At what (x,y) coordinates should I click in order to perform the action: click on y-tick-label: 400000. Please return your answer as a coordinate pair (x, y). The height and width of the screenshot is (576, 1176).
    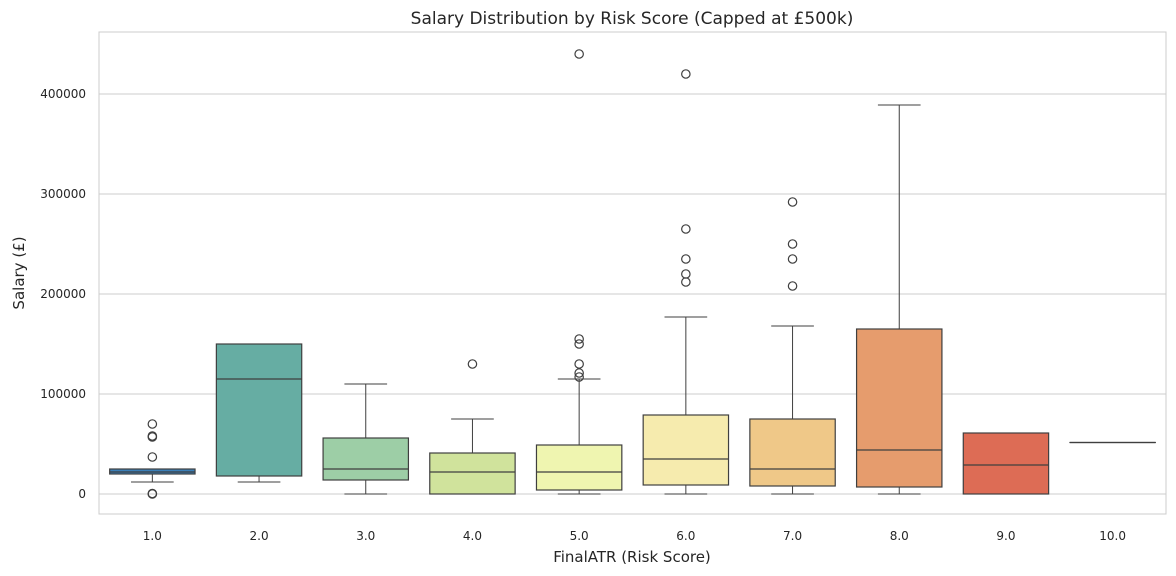
    Looking at the image, I should click on (63, 94).